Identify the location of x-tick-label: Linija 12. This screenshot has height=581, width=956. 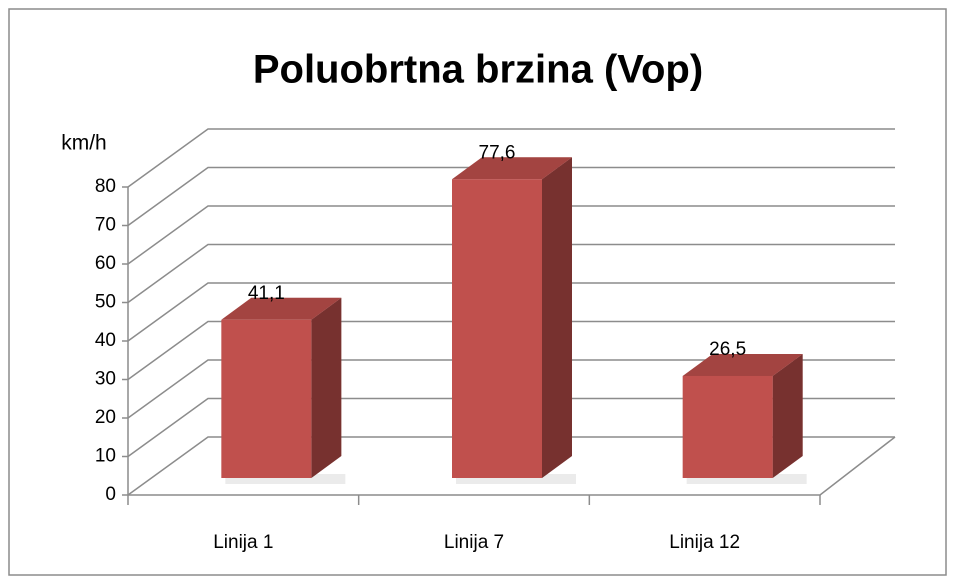
(704, 542).